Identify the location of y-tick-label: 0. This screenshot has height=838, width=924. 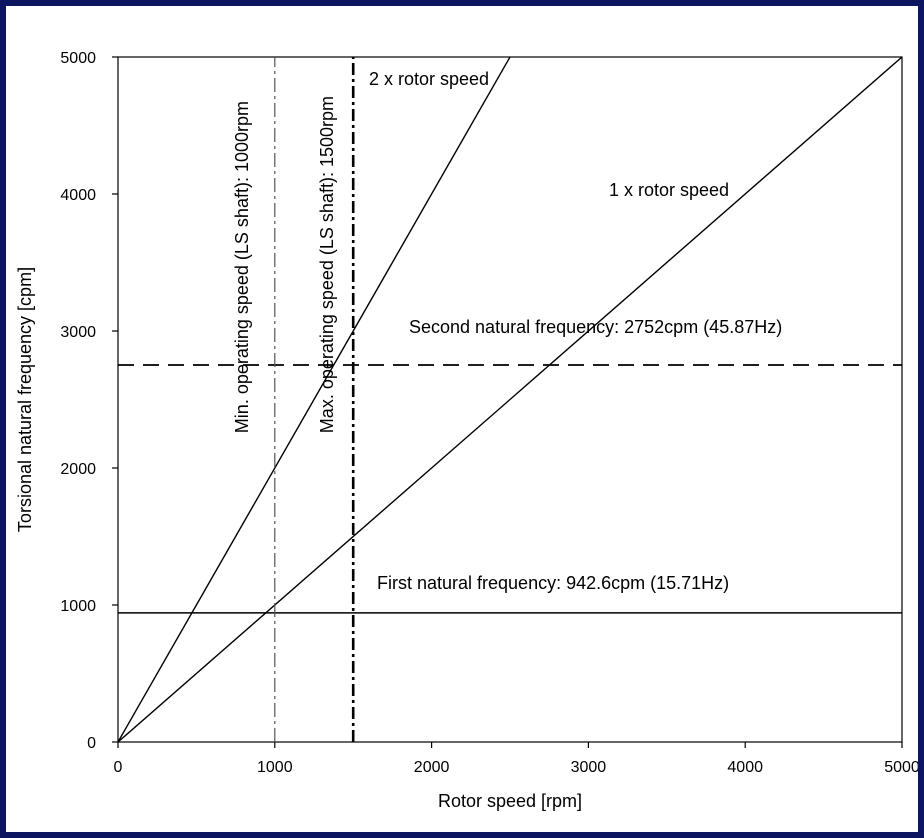
(91, 743).